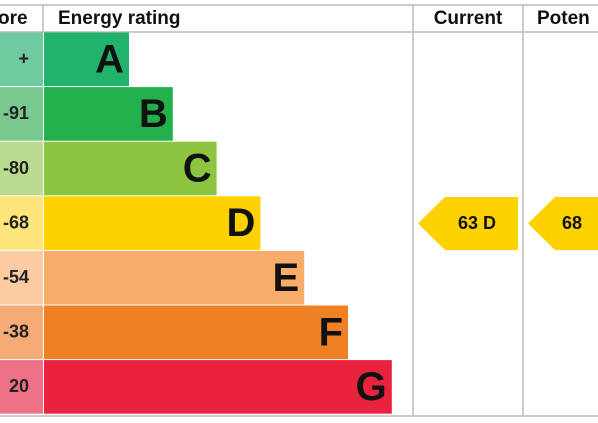  What do you see at coordinates (572, 223) in the screenshot?
I see `potential-rating: 68` at bounding box center [572, 223].